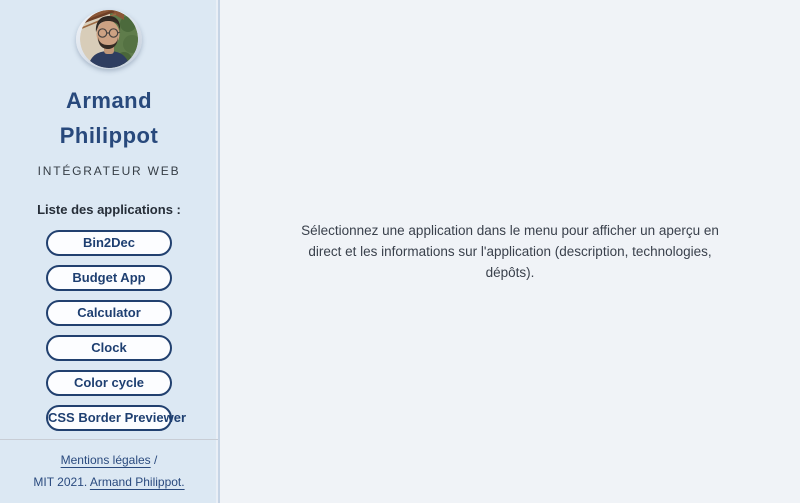  What do you see at coordinates (109, 170) in the screenshot?
I see `person-title: INTÉGRATEUR WEB` at bounding box center [109, 170].